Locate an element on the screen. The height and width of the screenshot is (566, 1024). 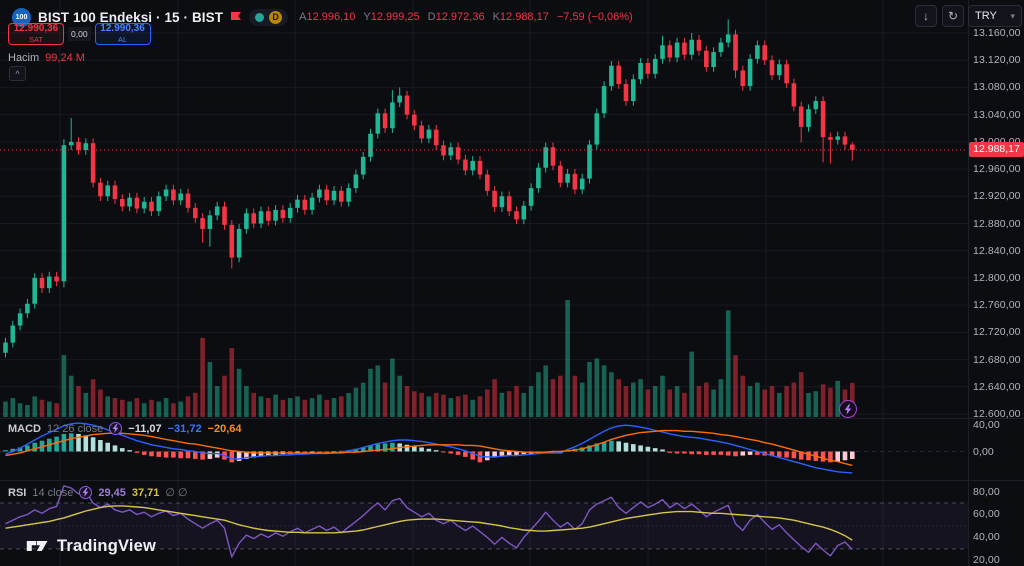
change-value: −7,59 (−0,06%) is located at coordinates (594, 17).